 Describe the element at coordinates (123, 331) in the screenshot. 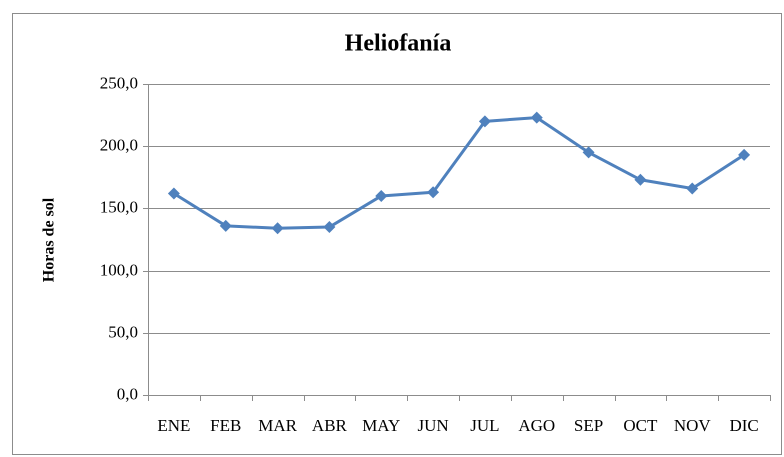

I see `y-tick-label: 50,0` at that location.